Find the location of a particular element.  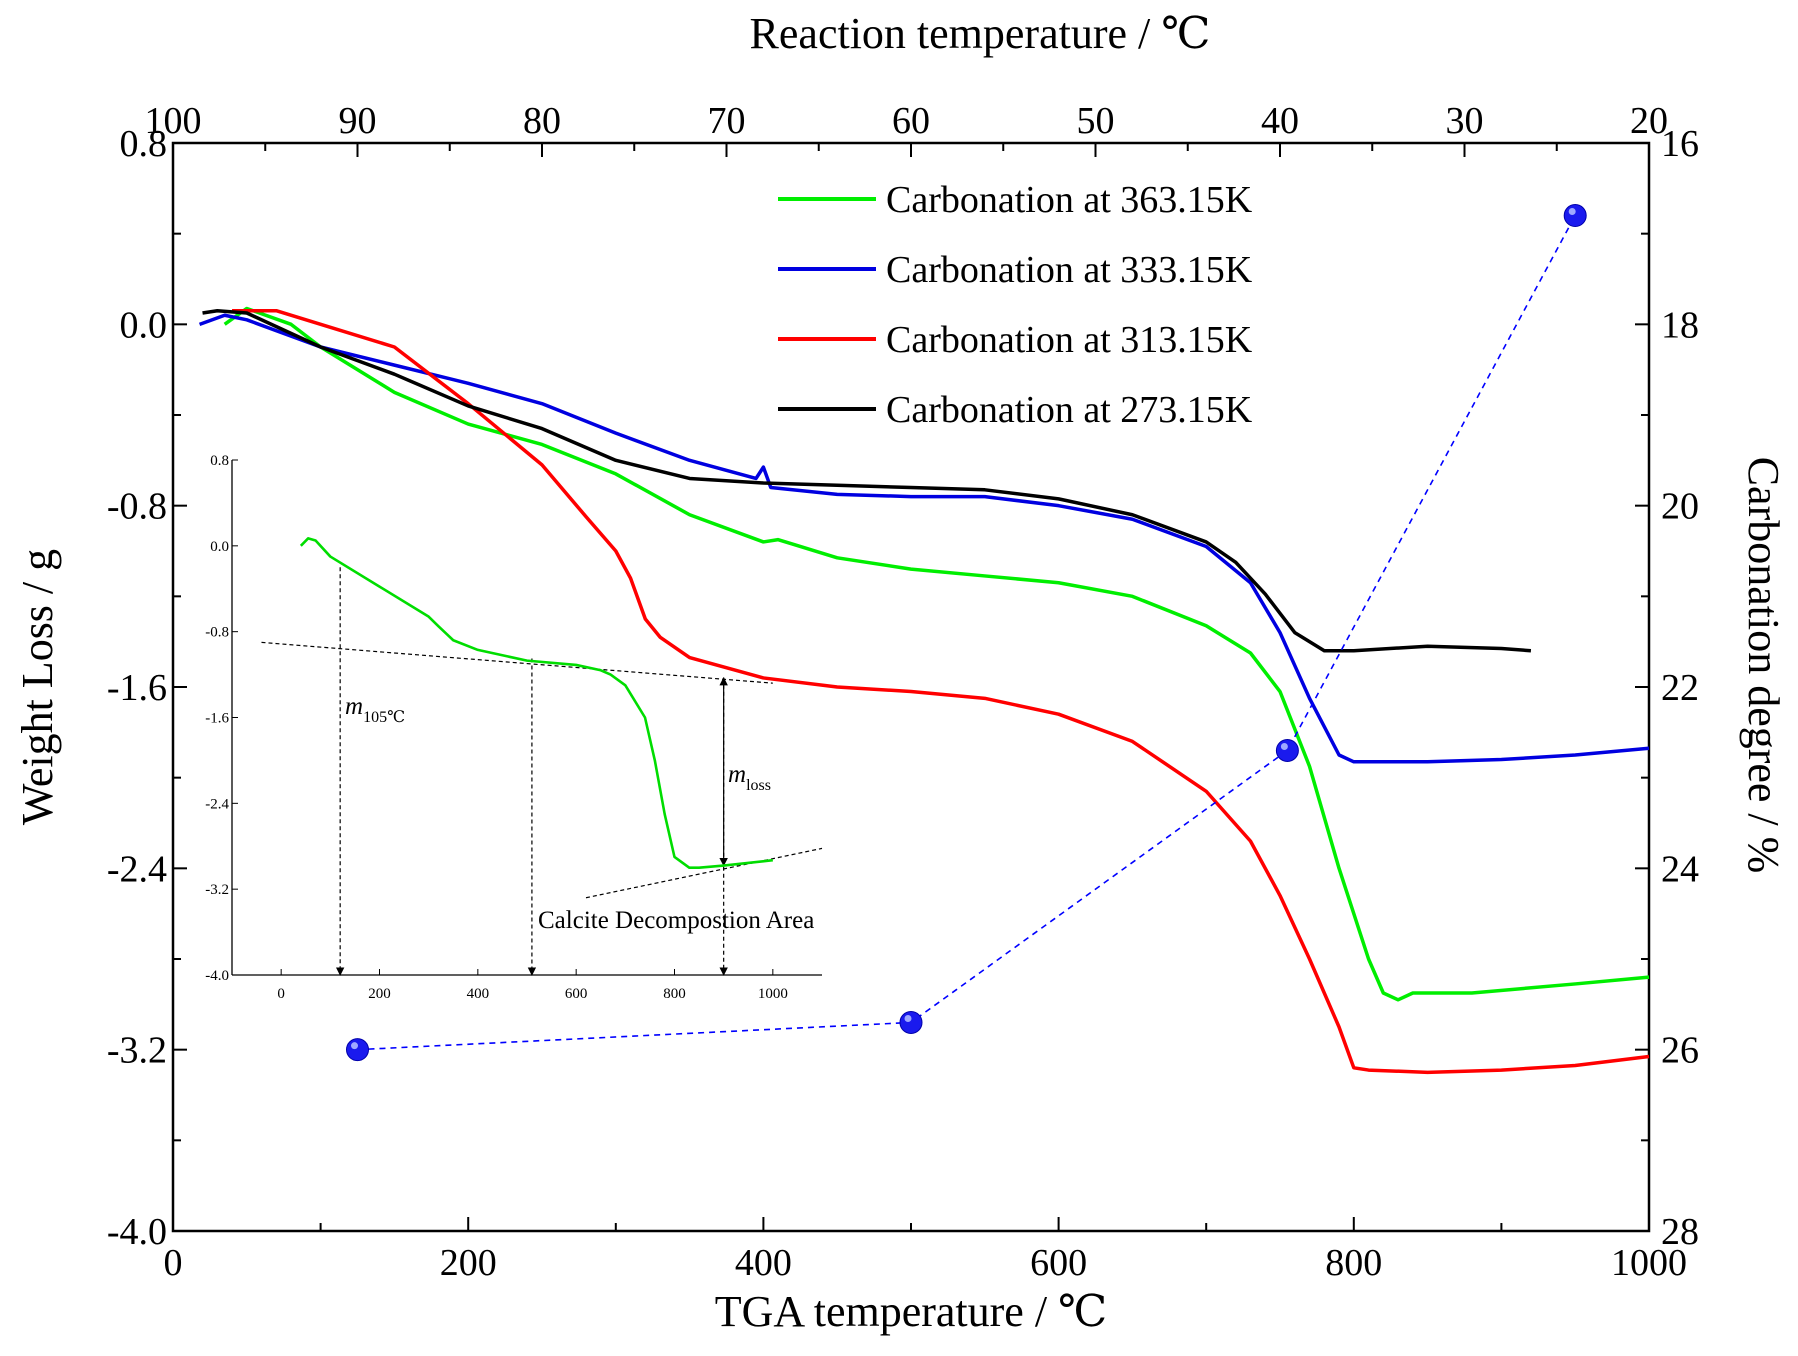

x-tick-label: 200 is located at coordinates (468, 1263).